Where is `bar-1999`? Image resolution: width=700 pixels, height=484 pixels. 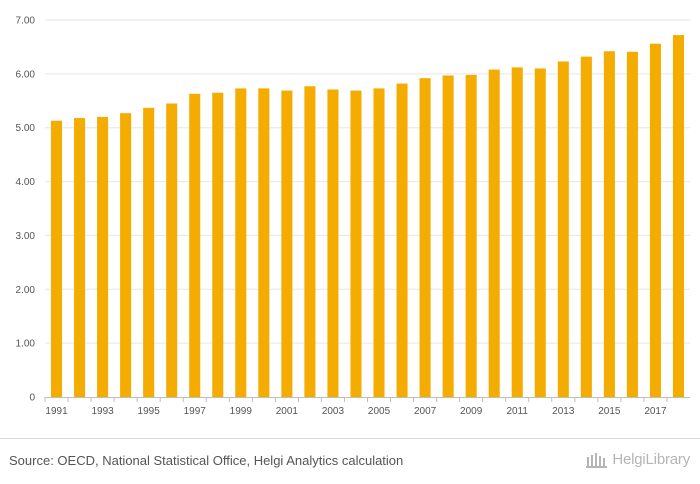 bar-1999 is located at coordinates (241, 243).